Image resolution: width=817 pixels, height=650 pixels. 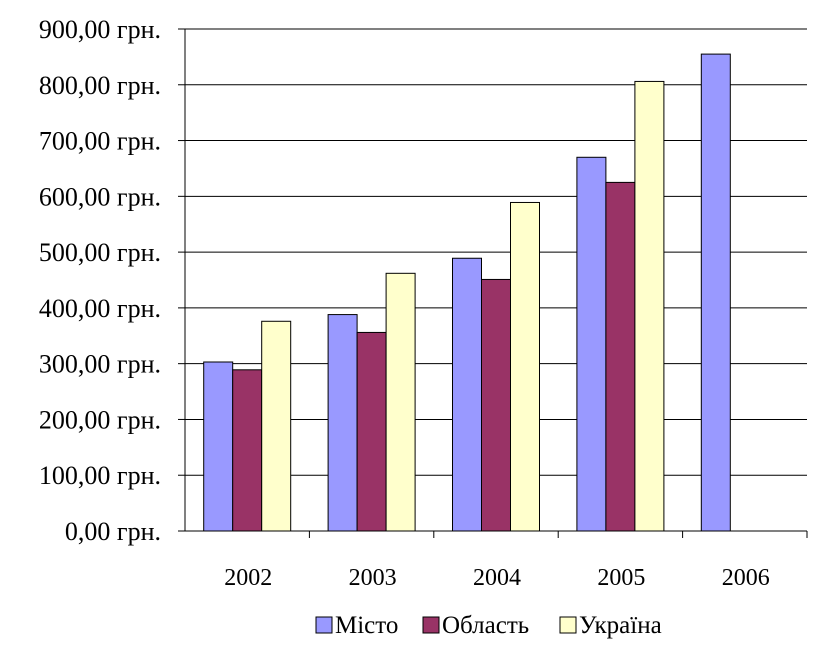 I want to click on bar-область-2004, so click(x=496, y=405).